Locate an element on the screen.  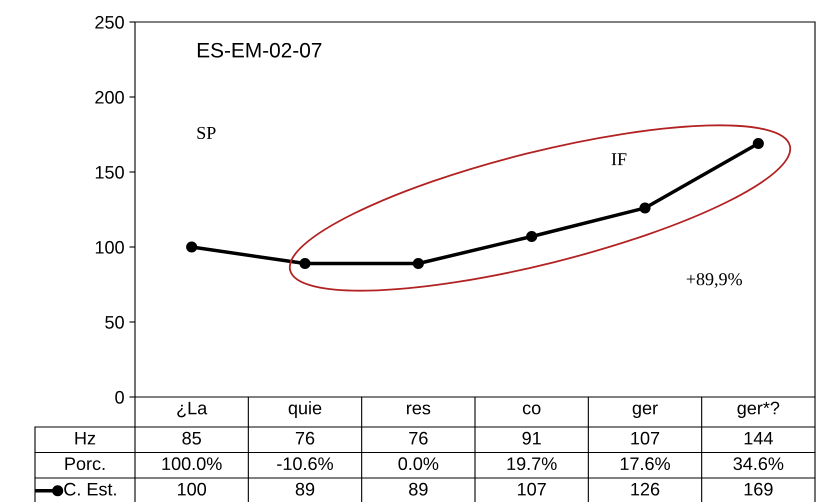
y-tick-label: 200 is located at coordinates (109, 97).